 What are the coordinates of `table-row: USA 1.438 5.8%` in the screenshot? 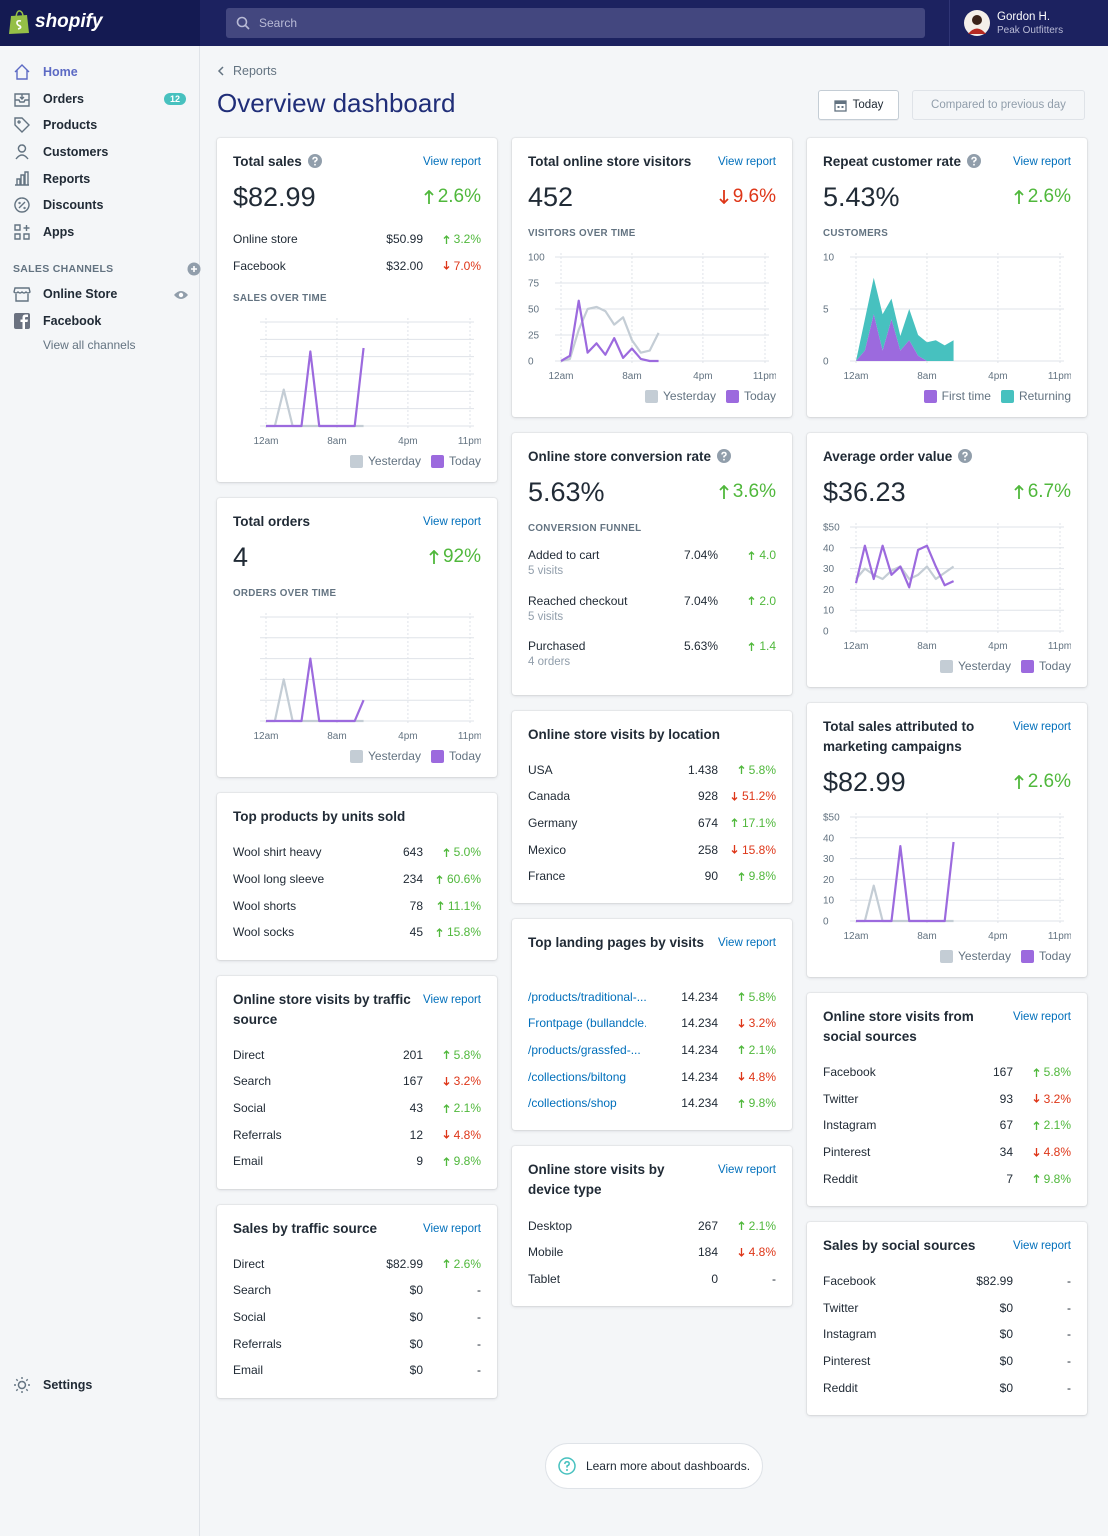 It's located at (652, 770).